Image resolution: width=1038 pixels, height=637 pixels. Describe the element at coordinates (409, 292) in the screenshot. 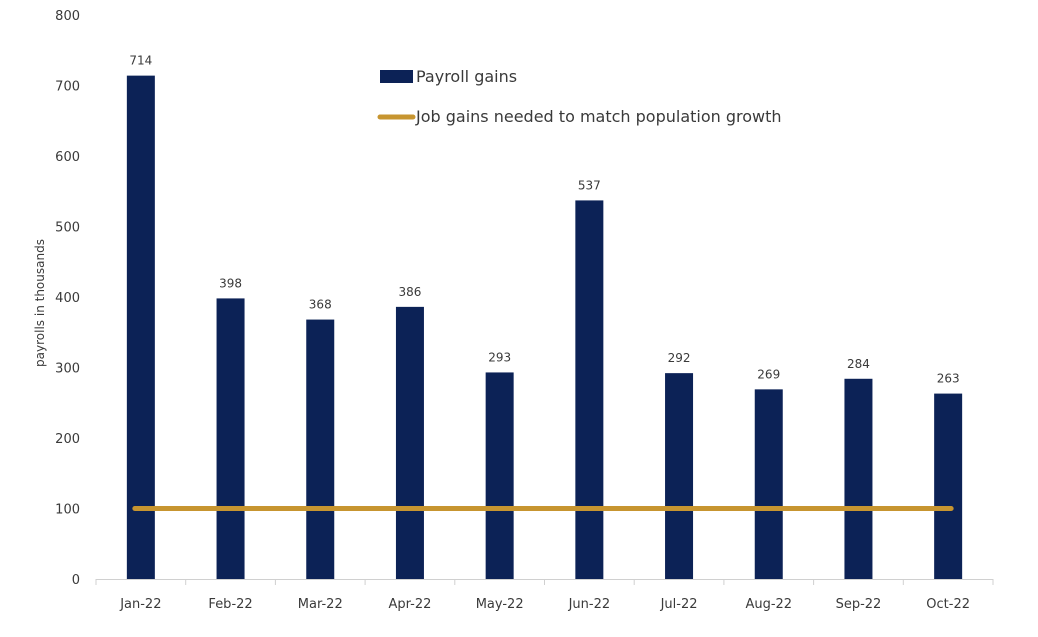

I see `bar-value-label-apr-22: 386` at that location.